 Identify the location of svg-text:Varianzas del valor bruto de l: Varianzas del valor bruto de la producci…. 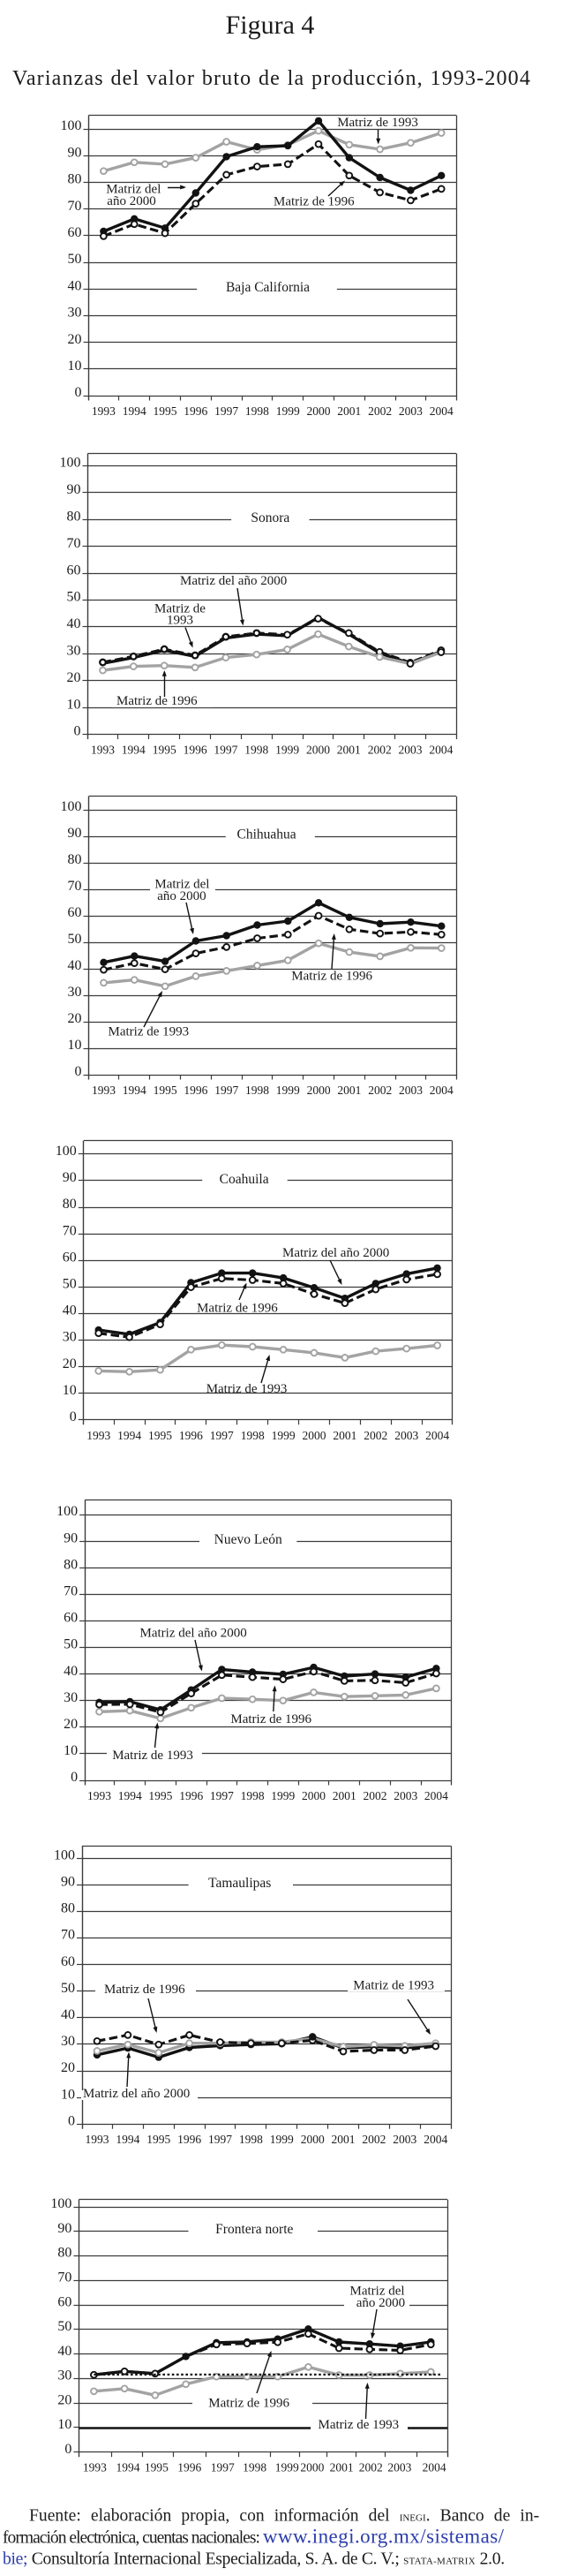
(271, 78).